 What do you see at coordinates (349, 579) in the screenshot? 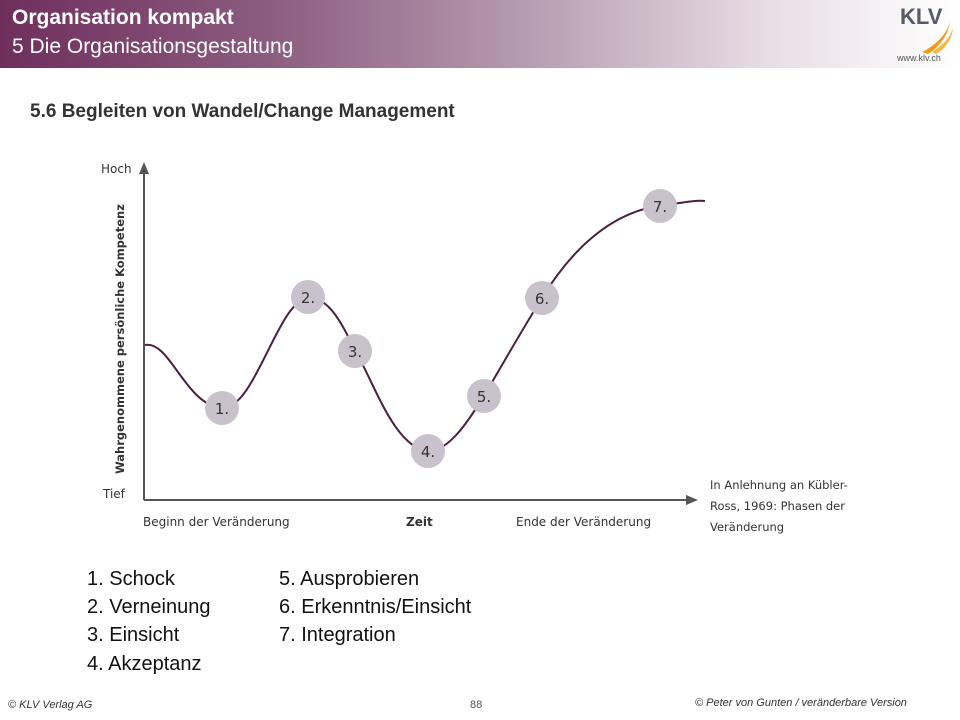
I see `legend-item-5: 5. Ausprobieren` at bounding box center [349, 579].